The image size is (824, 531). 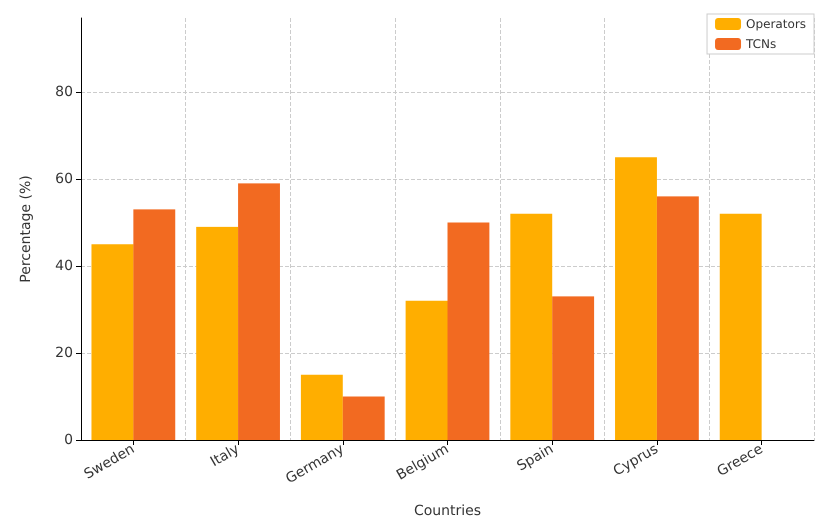 What do you see at coordinates (68, 440) in the screenshot?
I see `y-tick-label: 0` at bounding box center [68, 440].